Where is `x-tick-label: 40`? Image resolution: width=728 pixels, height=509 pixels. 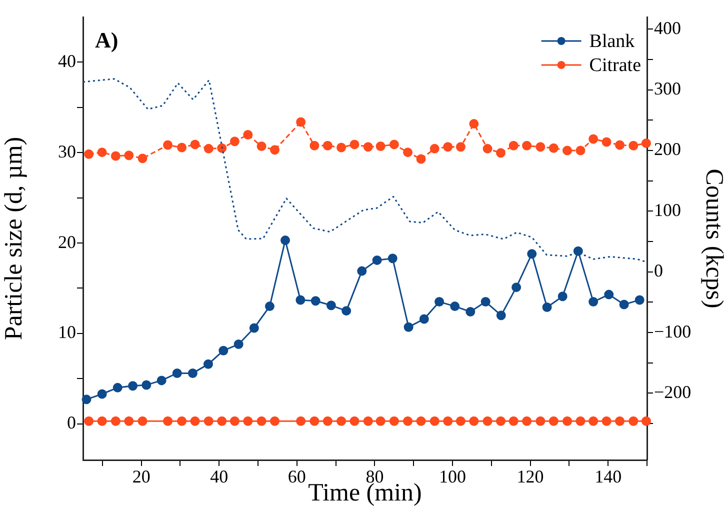 x-tick-label: 40 is located at coordinates (219, 476).